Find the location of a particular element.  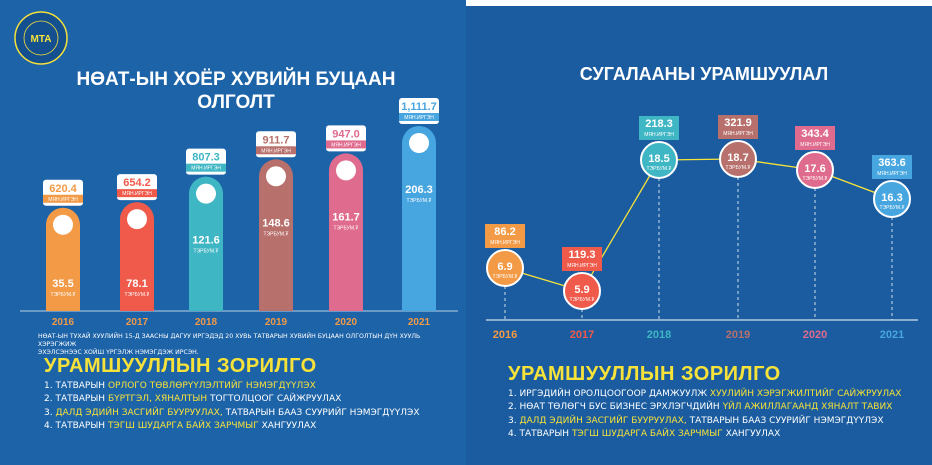

bar-citizens-label: 1,111.7 is located at coordinates (419, 107).